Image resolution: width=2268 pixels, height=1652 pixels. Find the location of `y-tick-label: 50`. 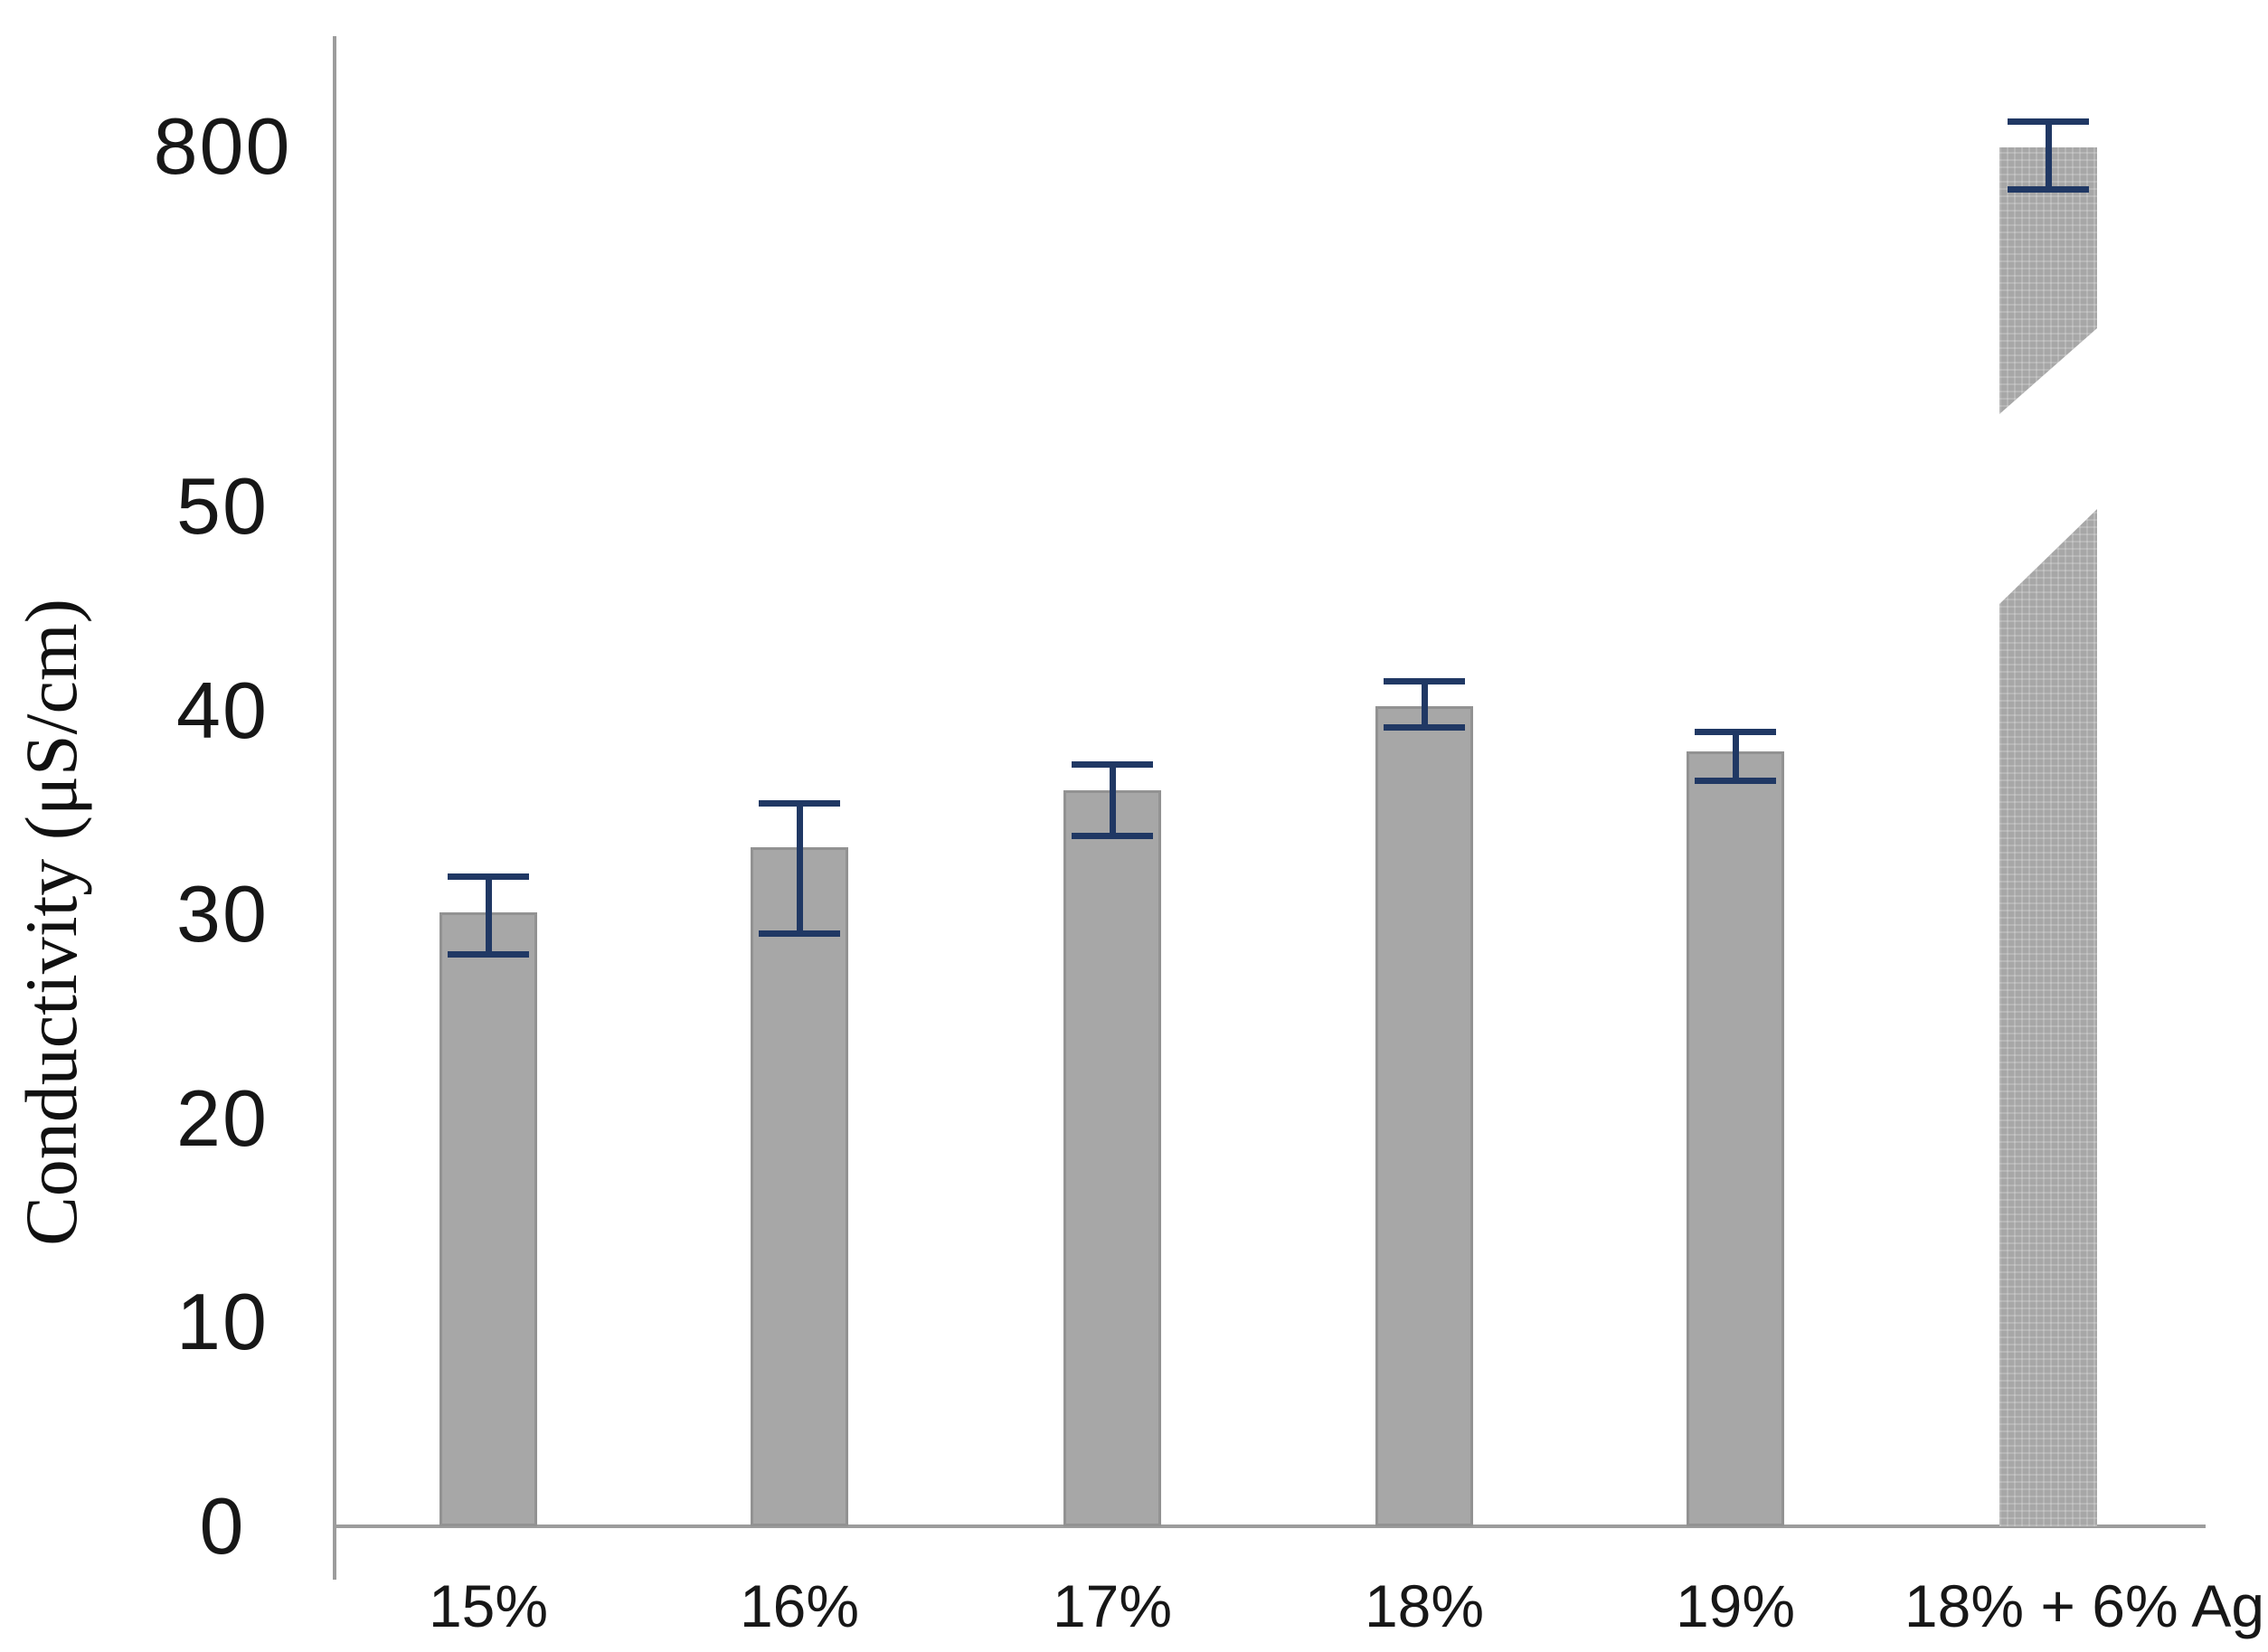

y-tick-label: 50 is located at coordinates (222, 506).